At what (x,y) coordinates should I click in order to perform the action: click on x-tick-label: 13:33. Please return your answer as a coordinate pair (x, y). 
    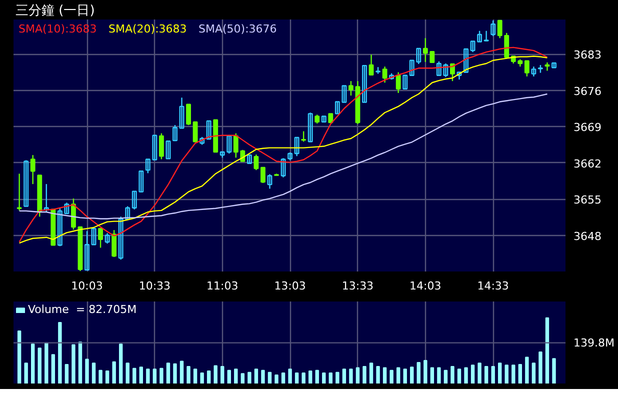
    Looking at the image, I should click on (358, 286).